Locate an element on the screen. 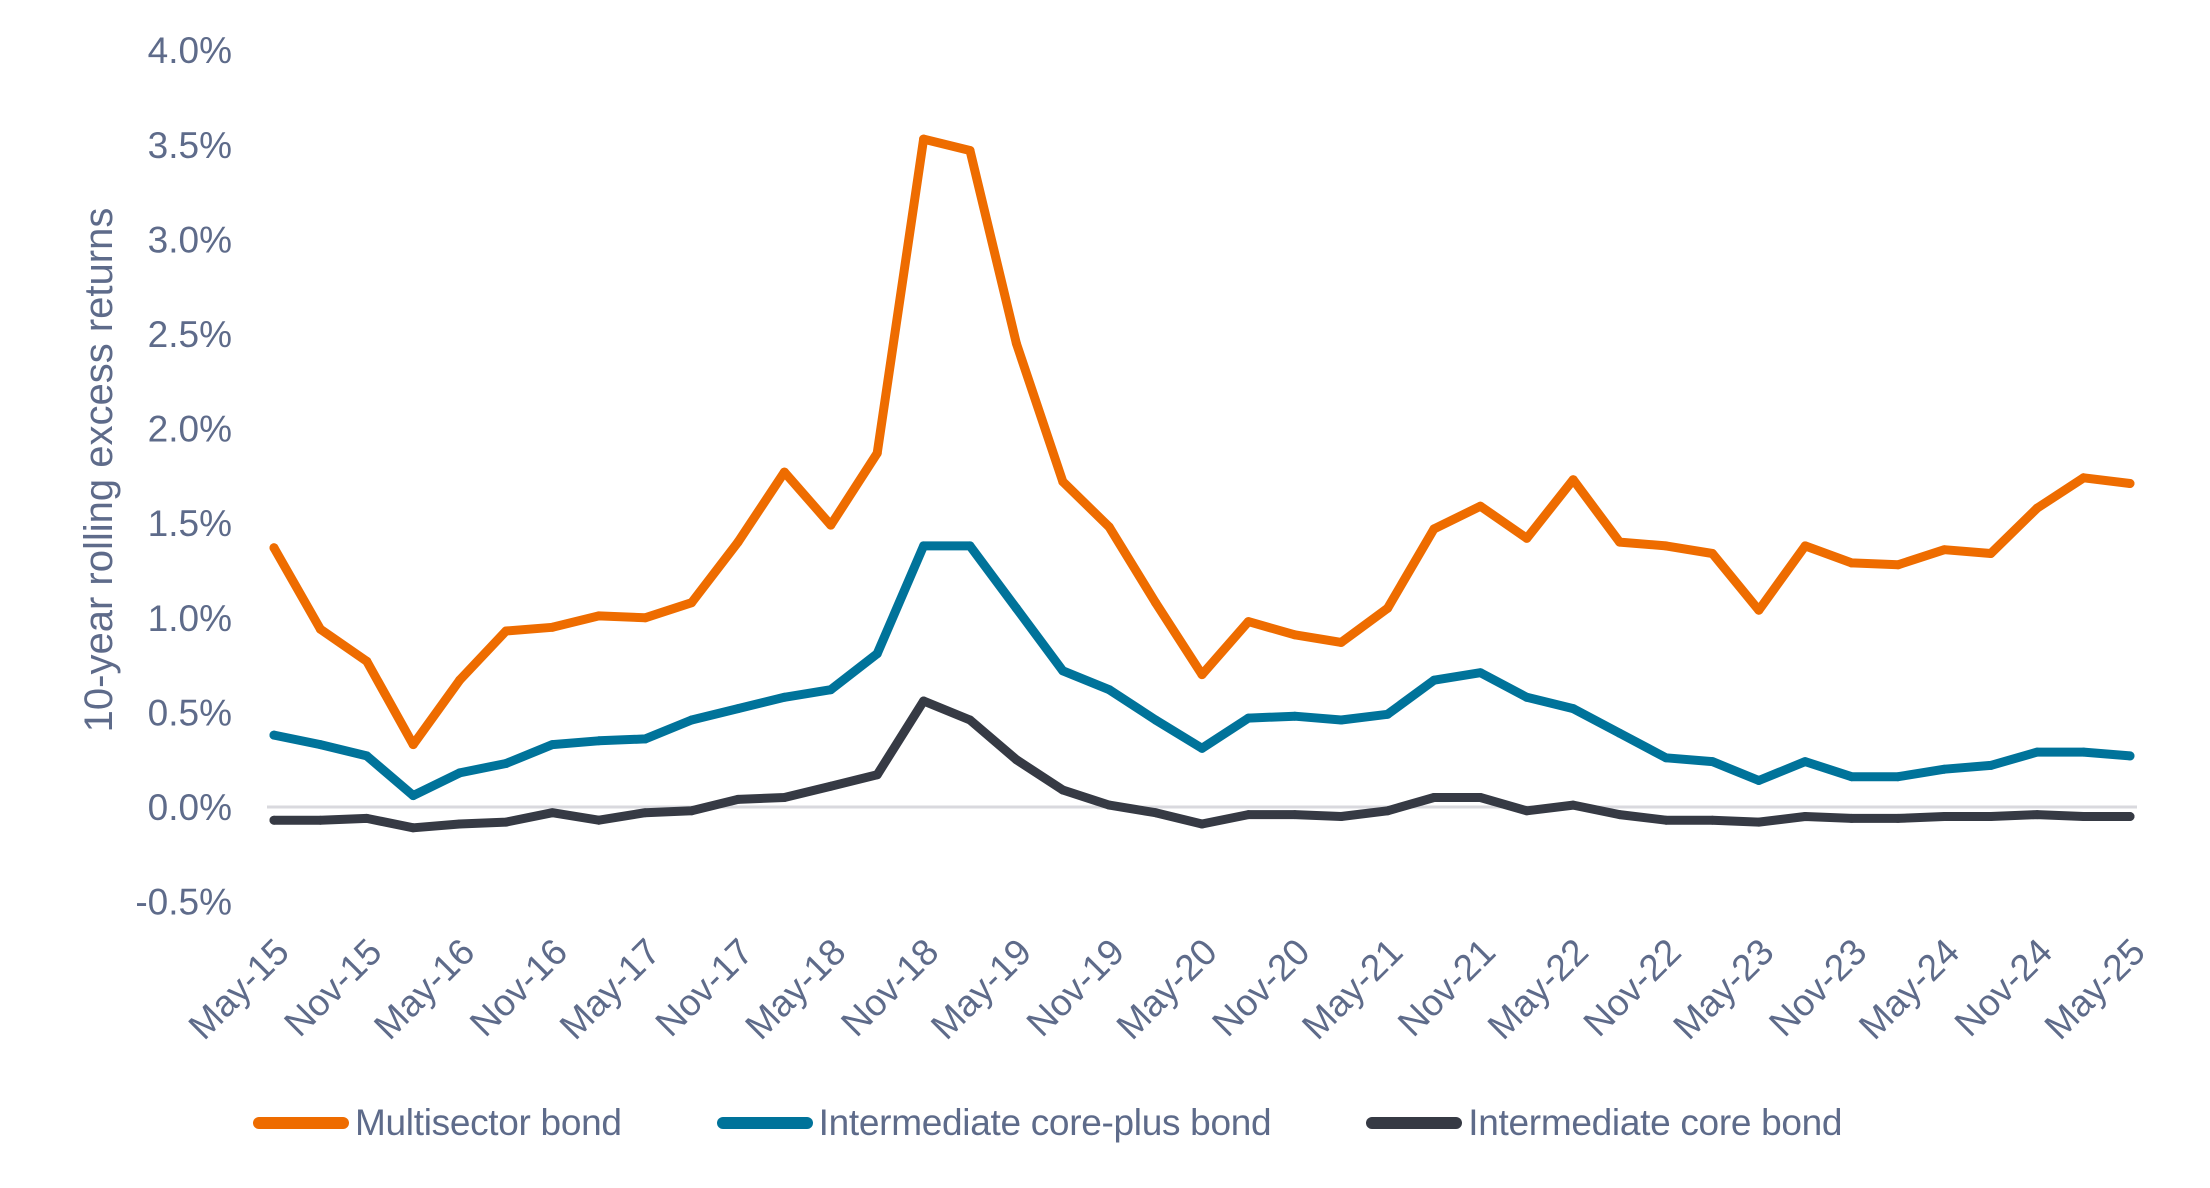  legend-label: Multisector bond is located at coordinates (488, 1122).